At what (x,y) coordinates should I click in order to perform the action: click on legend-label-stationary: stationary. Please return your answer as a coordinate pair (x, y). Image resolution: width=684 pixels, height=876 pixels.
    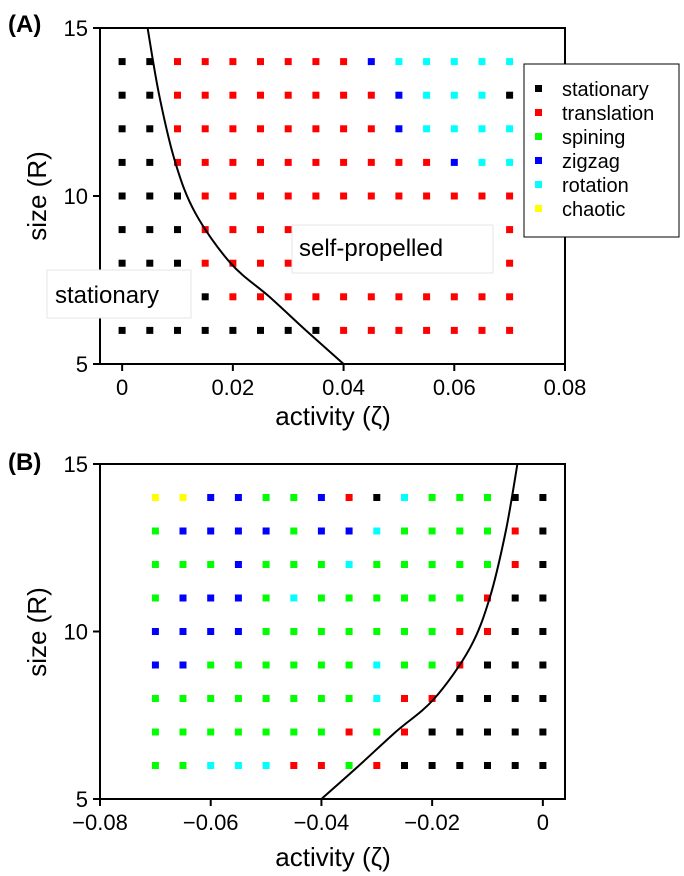
    Looking at the image, I should click on (605, 90).